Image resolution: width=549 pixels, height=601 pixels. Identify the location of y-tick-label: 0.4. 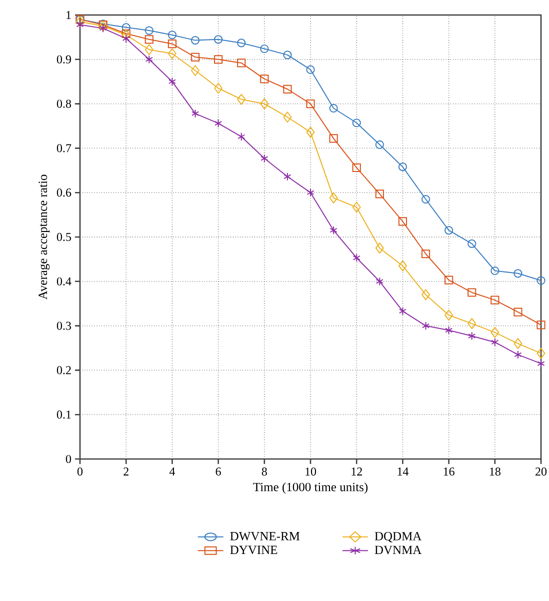
(64, 281).